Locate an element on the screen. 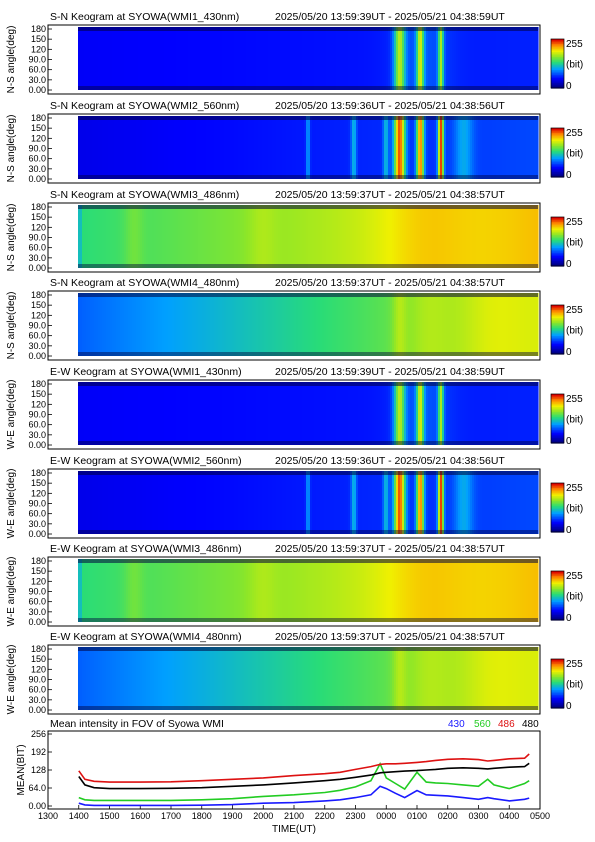 The width and height of the screenshot is (595, 842). mean-y-tick-label: 128 is located at coordinates (38, 770).